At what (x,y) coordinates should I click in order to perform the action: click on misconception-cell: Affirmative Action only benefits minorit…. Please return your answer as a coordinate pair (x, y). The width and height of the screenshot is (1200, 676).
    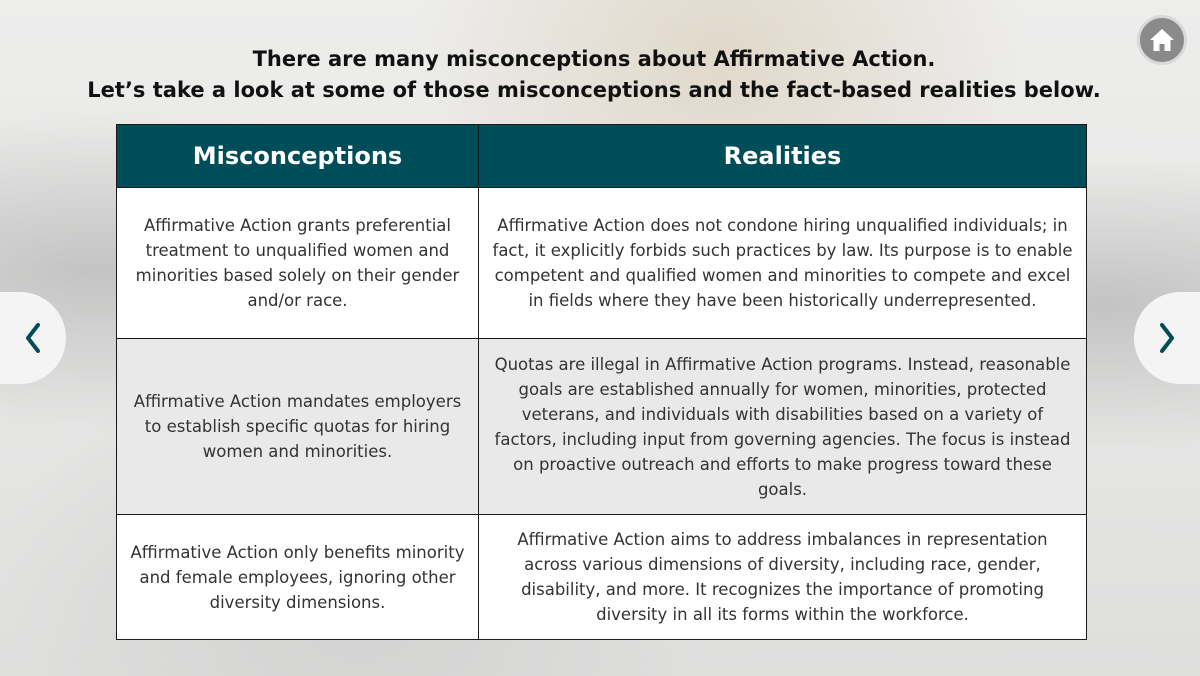
    Looking at the image, I should click on (297, 577).